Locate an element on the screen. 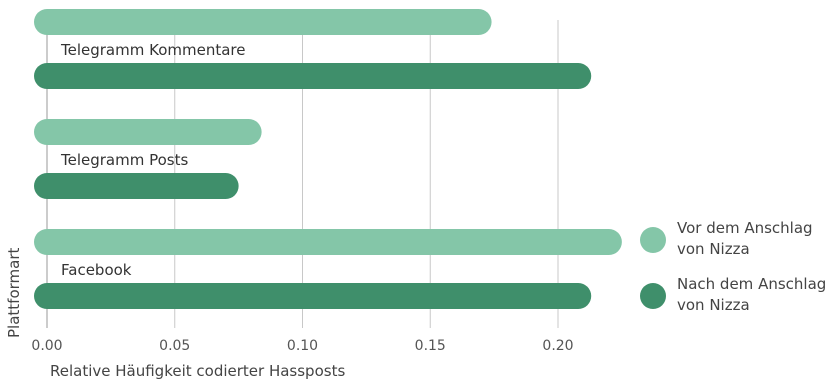  x-tick-labels: 0.00 0.05 0.10 0.15 0.20 is located at coordinates (302, 346).